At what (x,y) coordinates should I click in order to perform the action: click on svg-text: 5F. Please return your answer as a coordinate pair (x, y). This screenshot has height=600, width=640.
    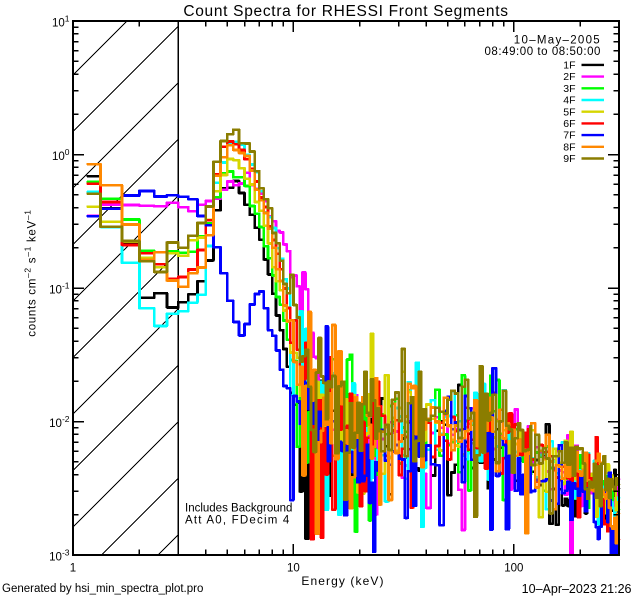
    Looking at the image, I should click on (569, 112).